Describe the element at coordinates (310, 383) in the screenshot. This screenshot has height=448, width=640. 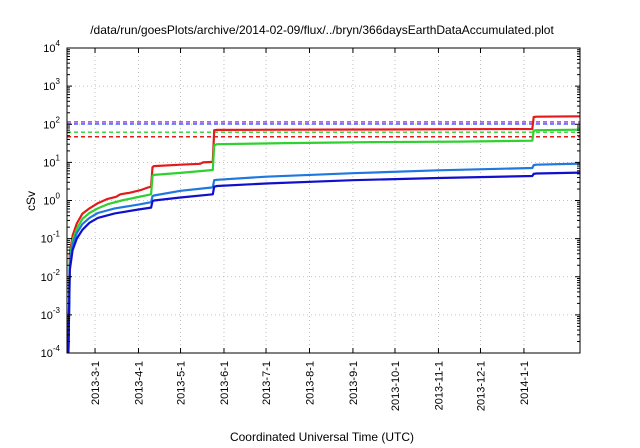
I see `x-tick-label: 2013-8-1` at that location.